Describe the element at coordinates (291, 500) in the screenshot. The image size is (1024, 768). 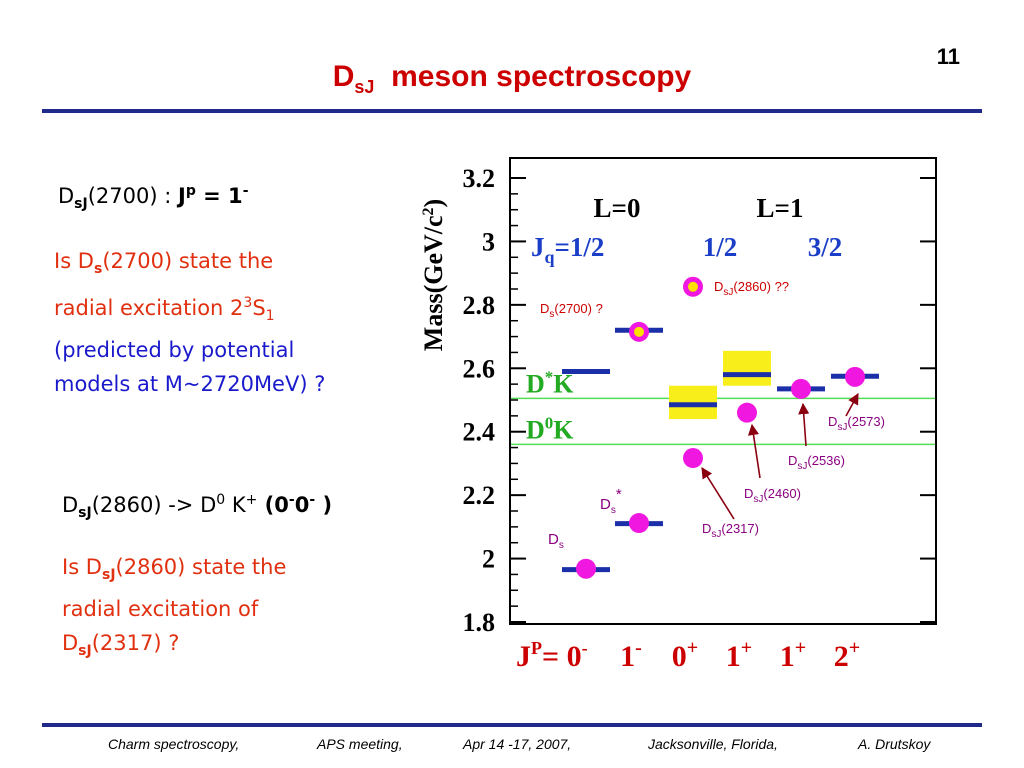
I see `line2-m1: -` at that location.